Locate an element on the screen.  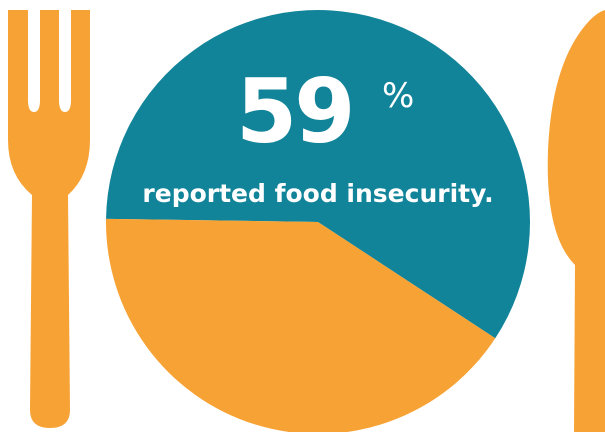
knife-icon is located at coordinates (576, 221).